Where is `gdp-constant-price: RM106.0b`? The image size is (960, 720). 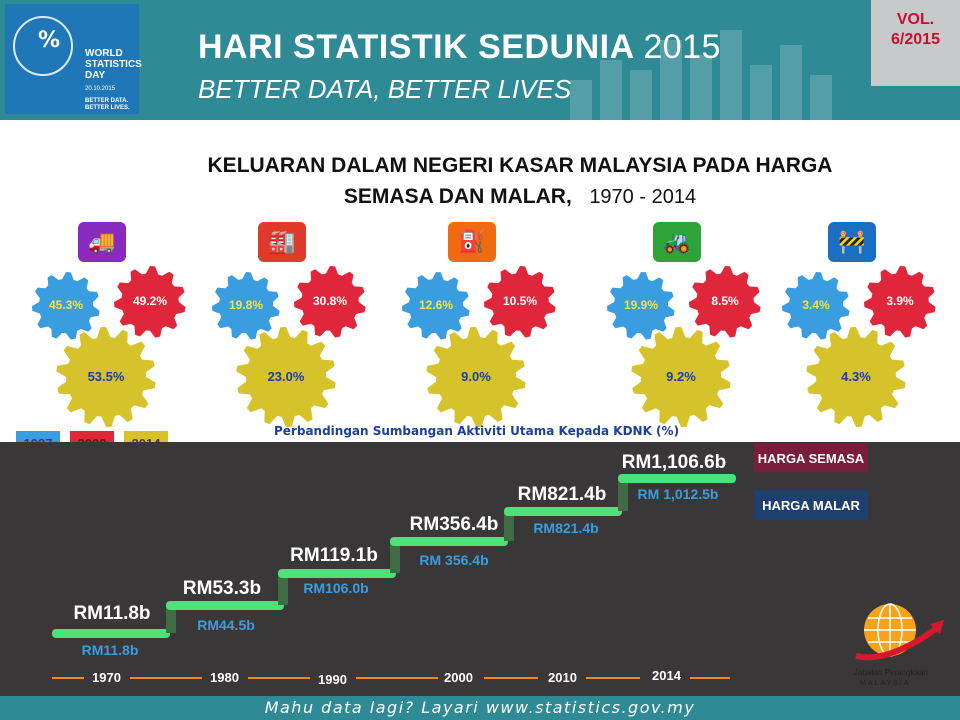
gdp-constant-price: RM106.0b is located at coordinates (336, 588).